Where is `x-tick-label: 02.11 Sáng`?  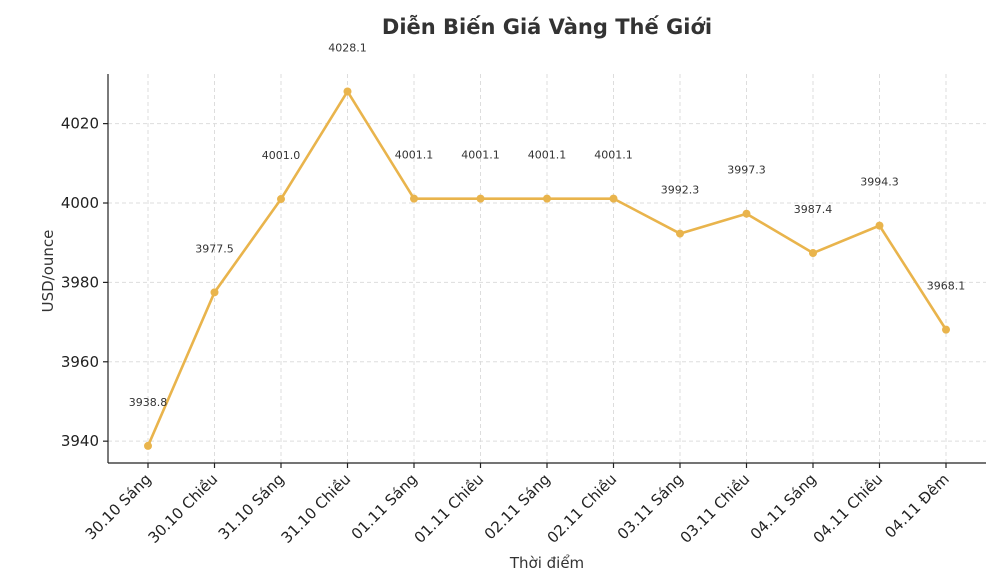 x-tick-label: 02.11 Sáng is located at coordinates (517, 506).